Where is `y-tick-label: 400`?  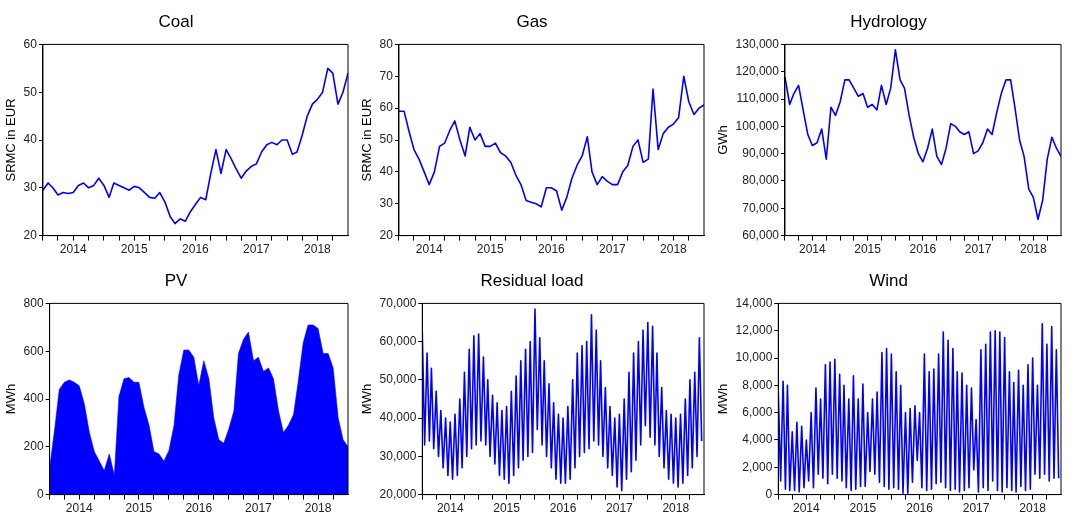 y-tick-label: 400 is located at coordinates (33, 398).